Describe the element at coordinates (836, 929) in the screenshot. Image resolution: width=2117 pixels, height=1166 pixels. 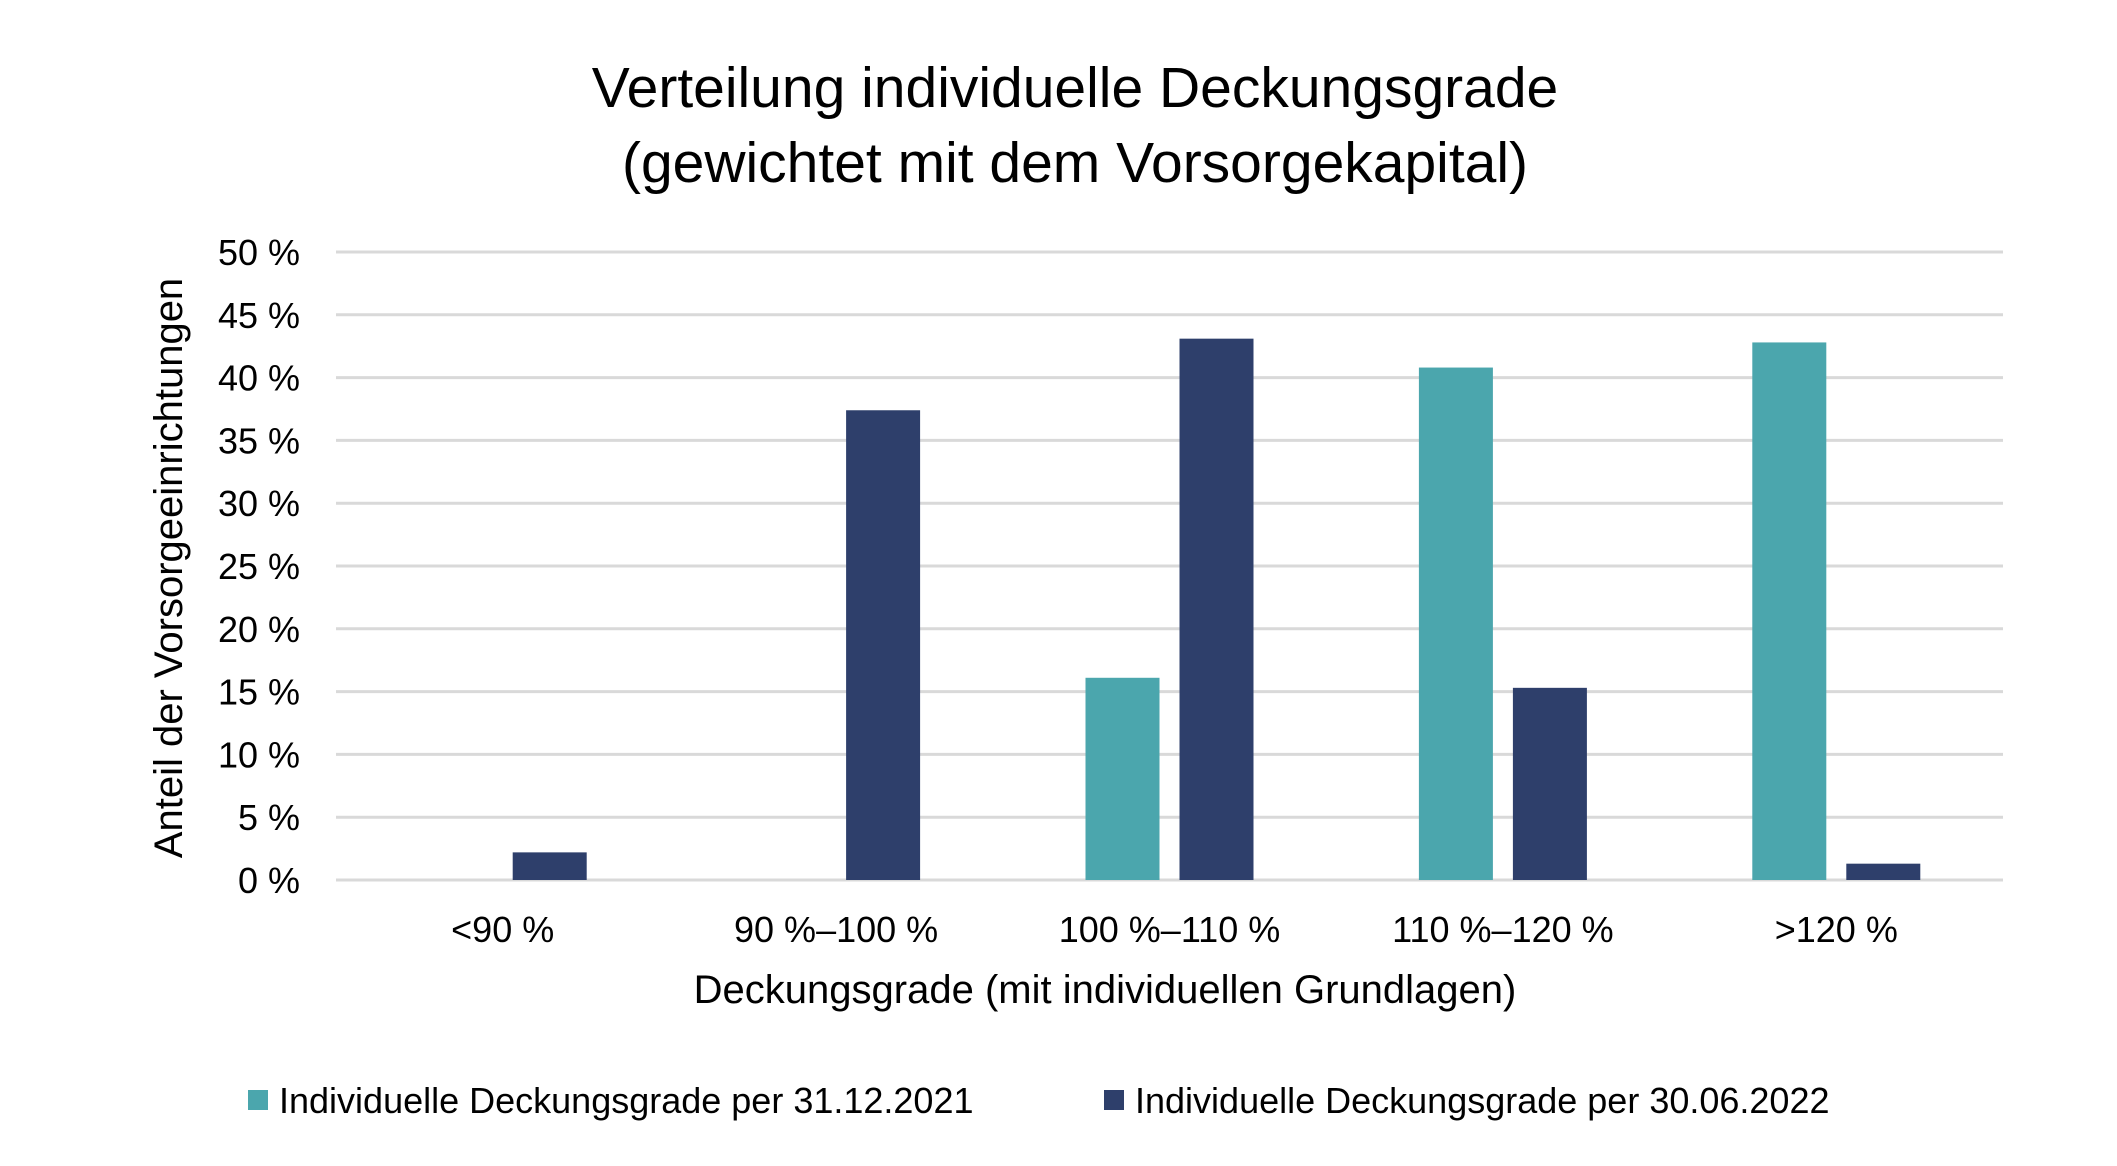
I see `x-tick-label: 90 %–100 %` at that location.